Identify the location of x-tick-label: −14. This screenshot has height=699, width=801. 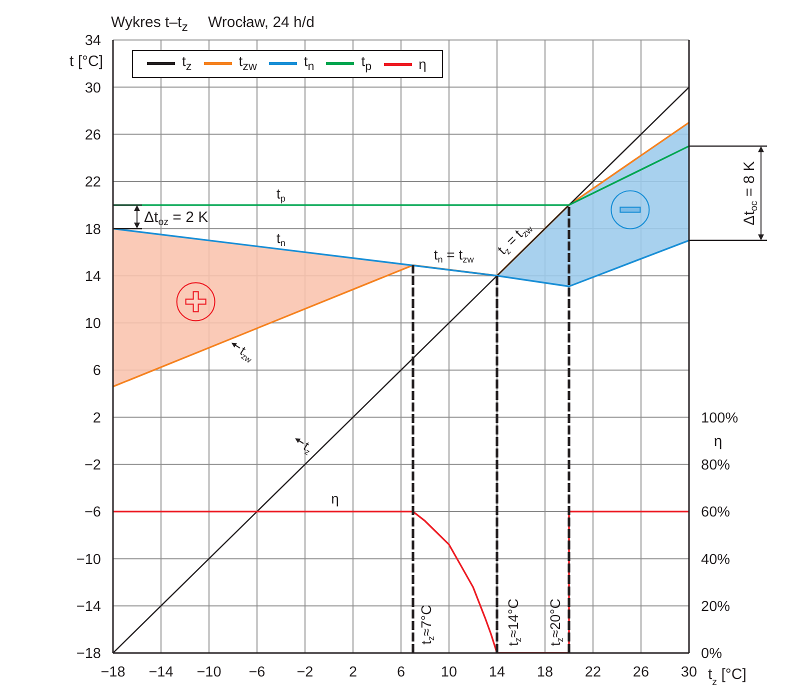
(161, 672).